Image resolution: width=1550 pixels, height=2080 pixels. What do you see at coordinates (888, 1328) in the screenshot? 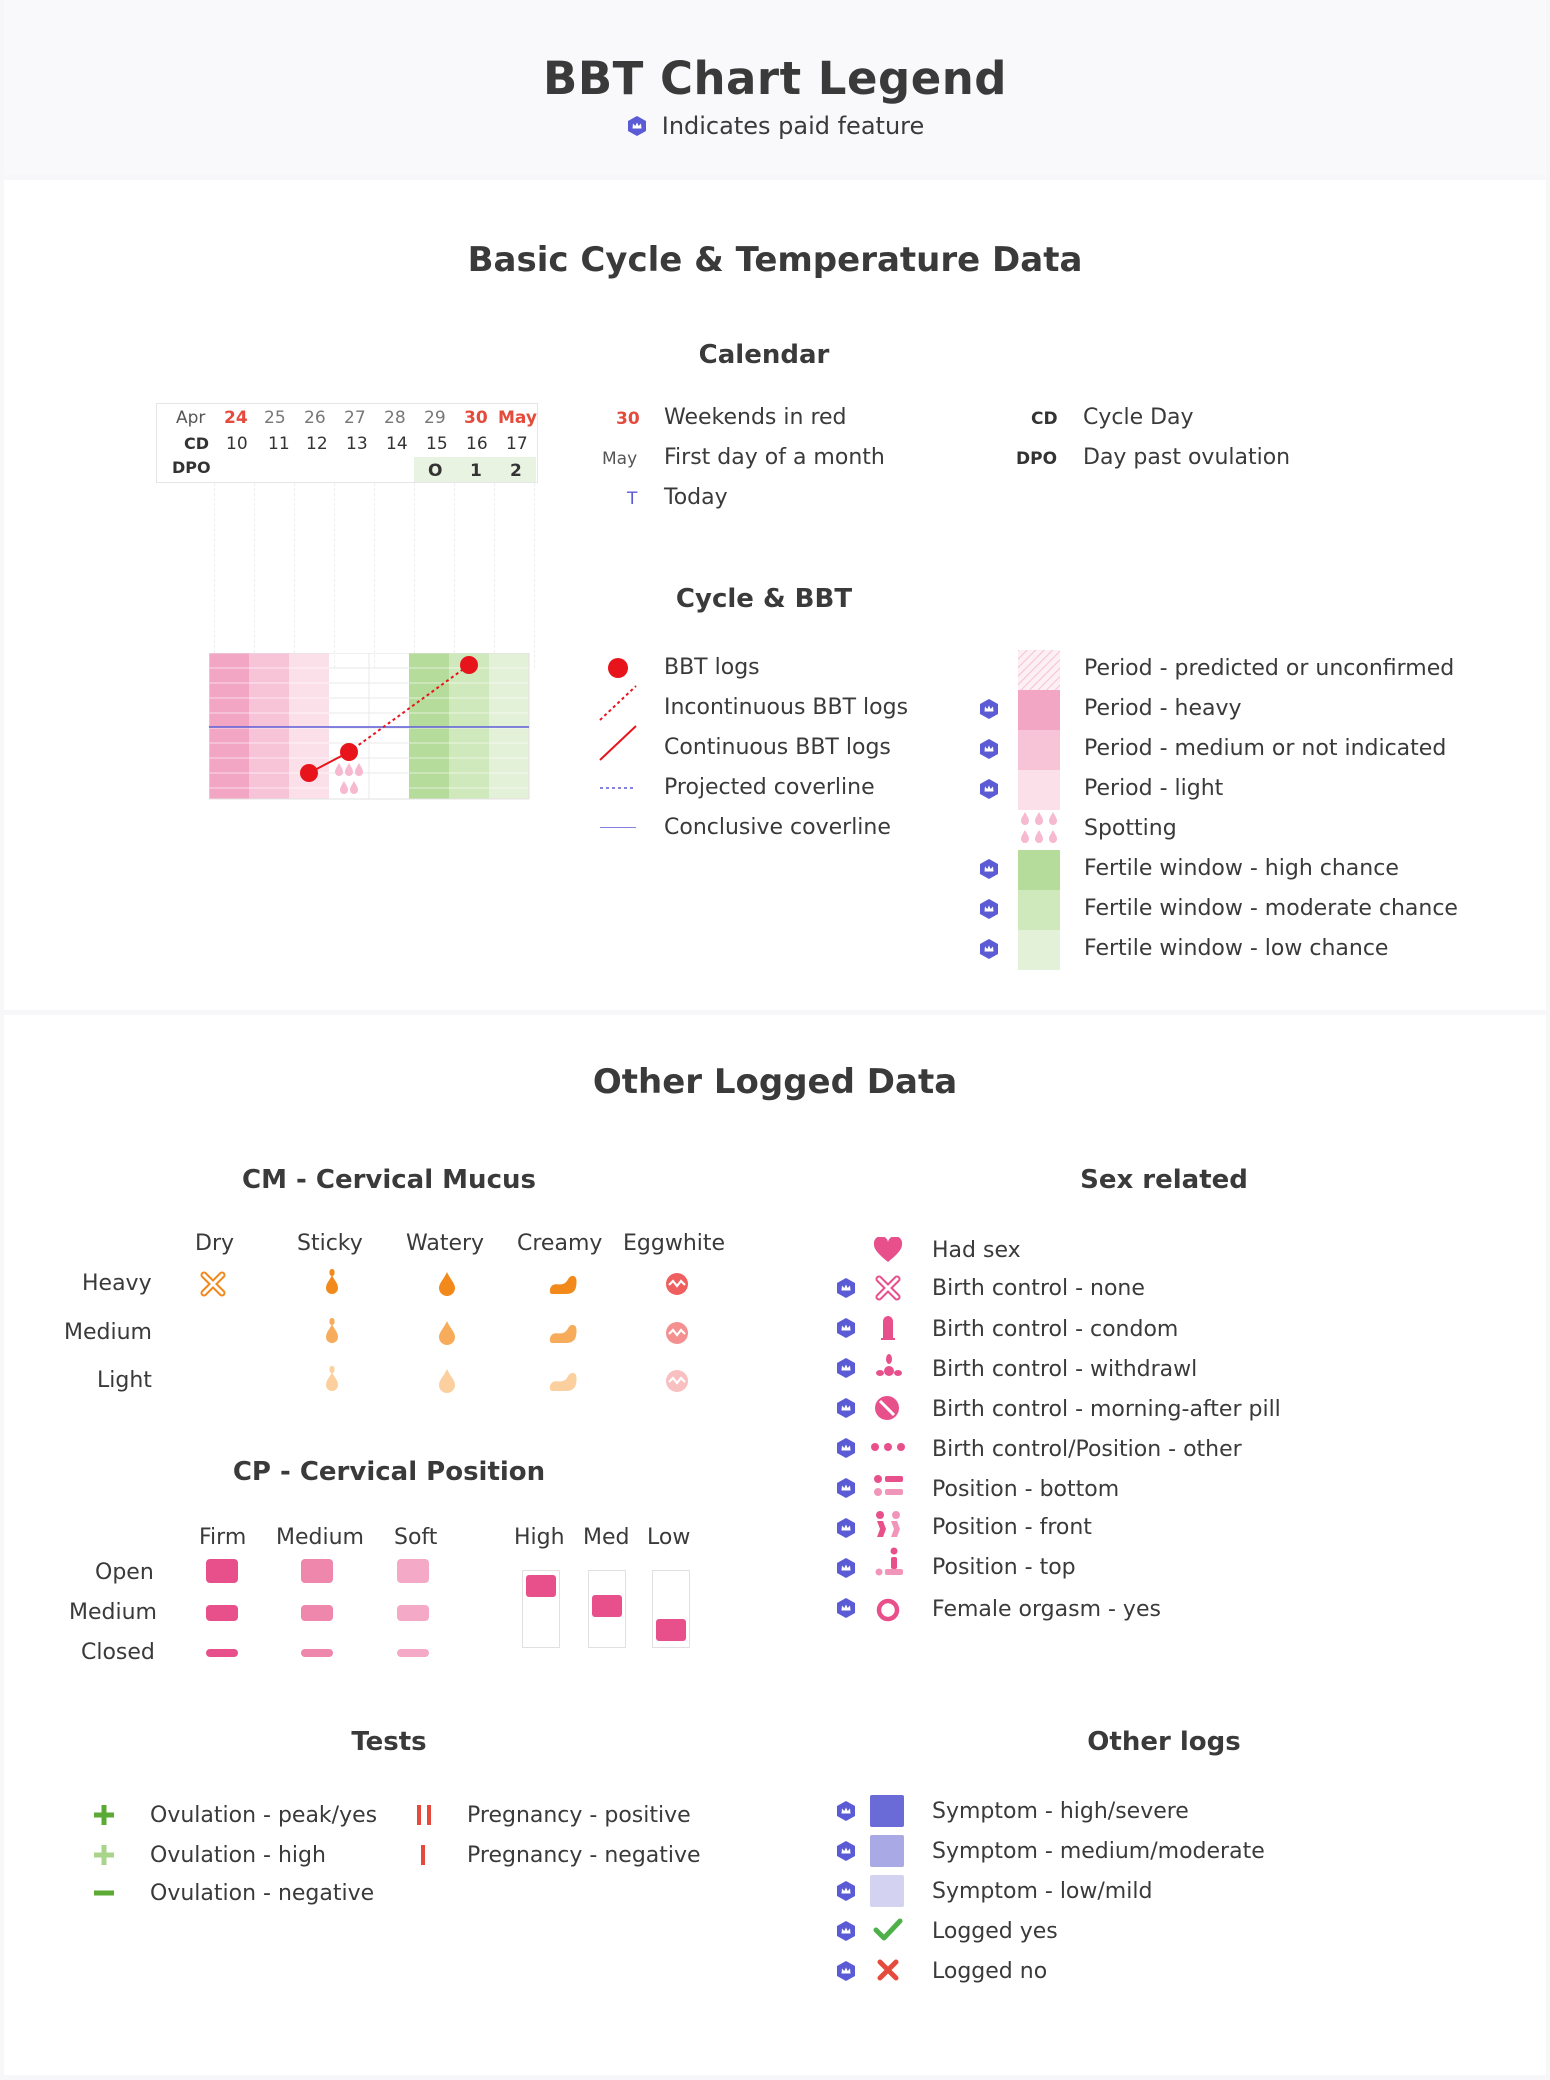
I see `condom-icon` at bounding box center [888, 1328].